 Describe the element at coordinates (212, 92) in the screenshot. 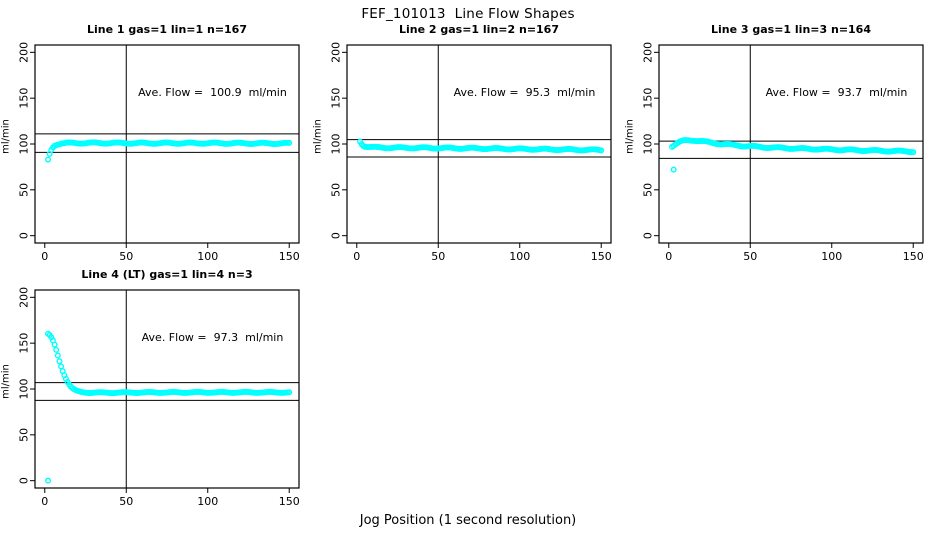

I see `ave-flow-annotation: Ave. Flow = 100.9 ml/min` at that location.